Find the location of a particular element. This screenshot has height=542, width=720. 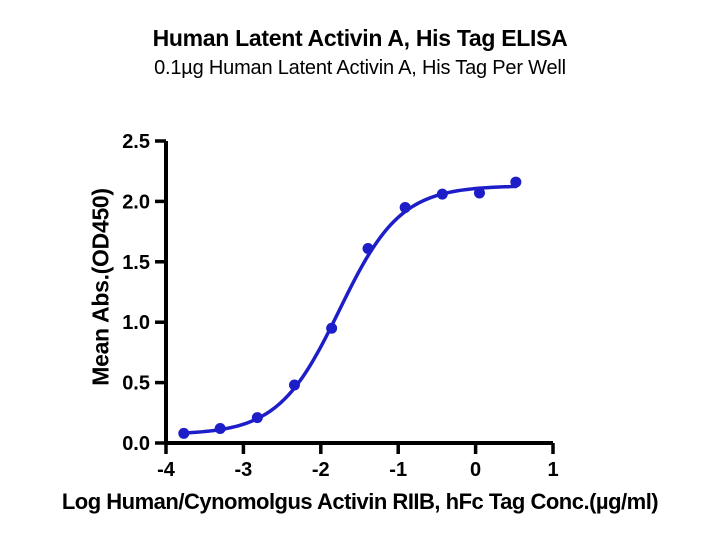

y-tick-label: 2.5 is located at coordinates (136, 142).